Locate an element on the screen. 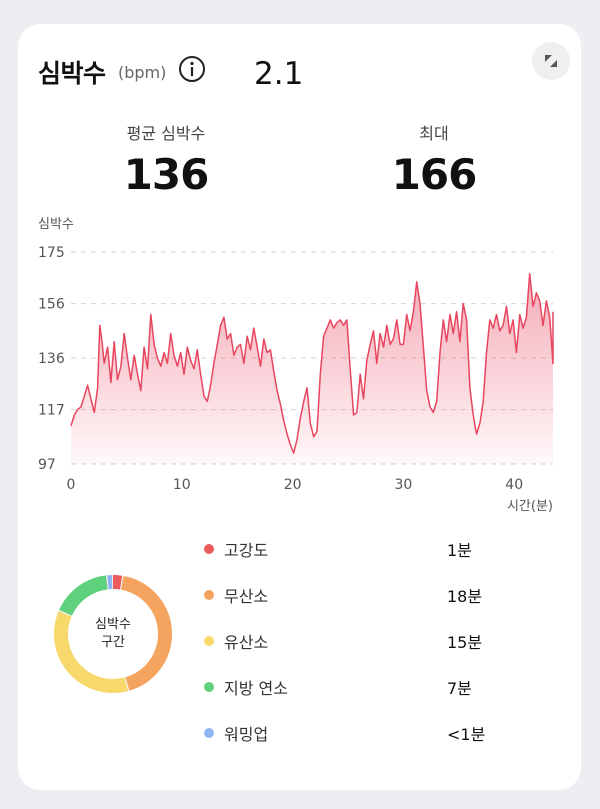  zone-label: 고강도 is located at coordinates (246, 550).